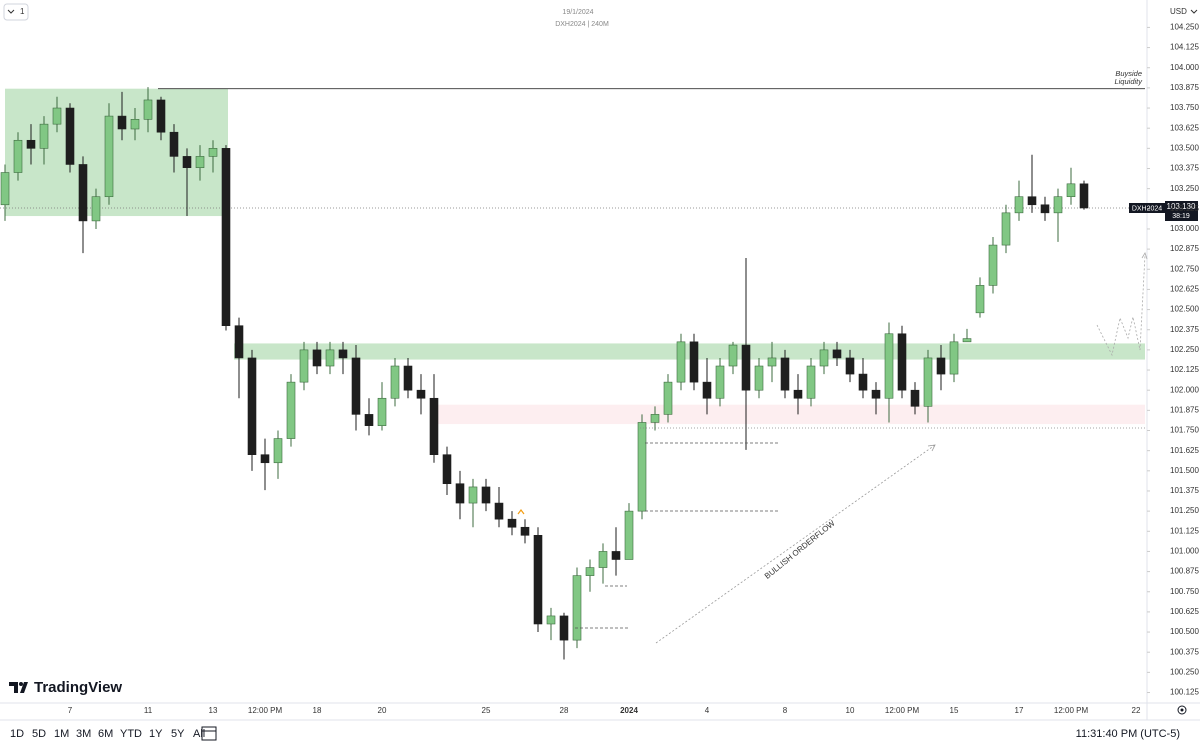 The height and width of the screenshot is (755, 1200). Describe the element at coordinates (1184, 671) in the screenshot. I see `y-tick-label: 100.250` at that location.